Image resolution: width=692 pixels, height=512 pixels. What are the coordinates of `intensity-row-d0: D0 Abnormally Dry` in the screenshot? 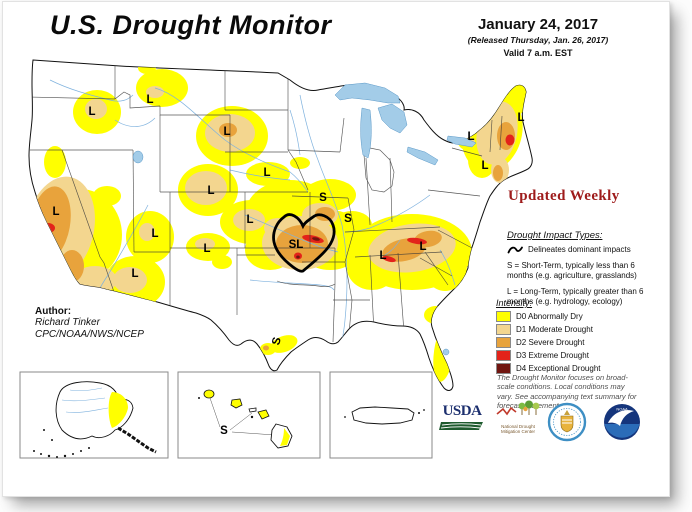 It's located at (571, 316).